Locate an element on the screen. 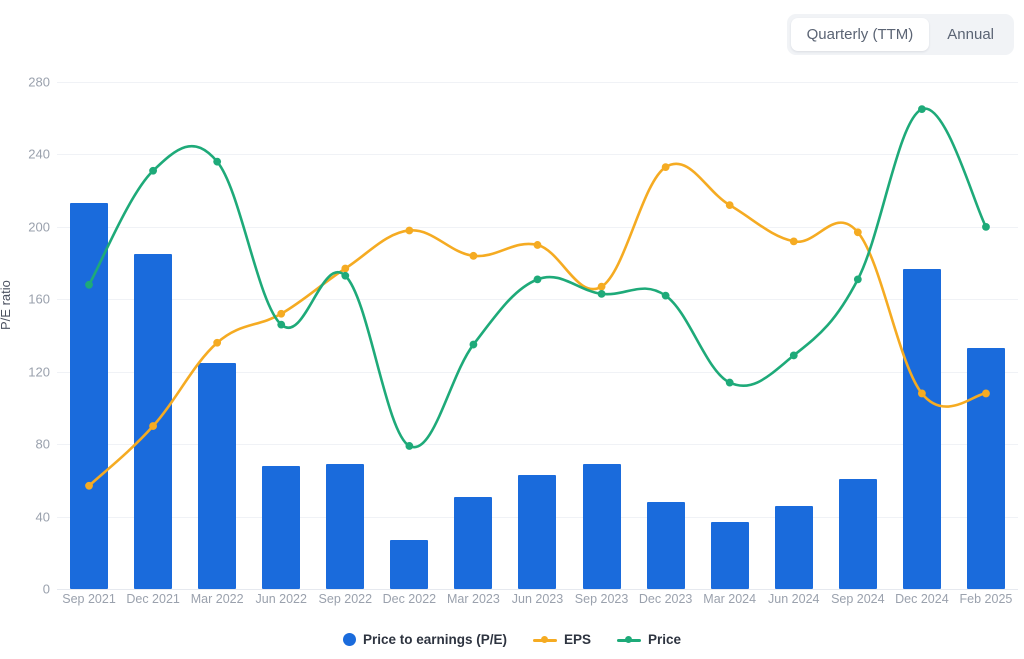 The height and width of the screenshot is (659, 1024). y-tick-label: 240 is located at coordinates (39, 154).